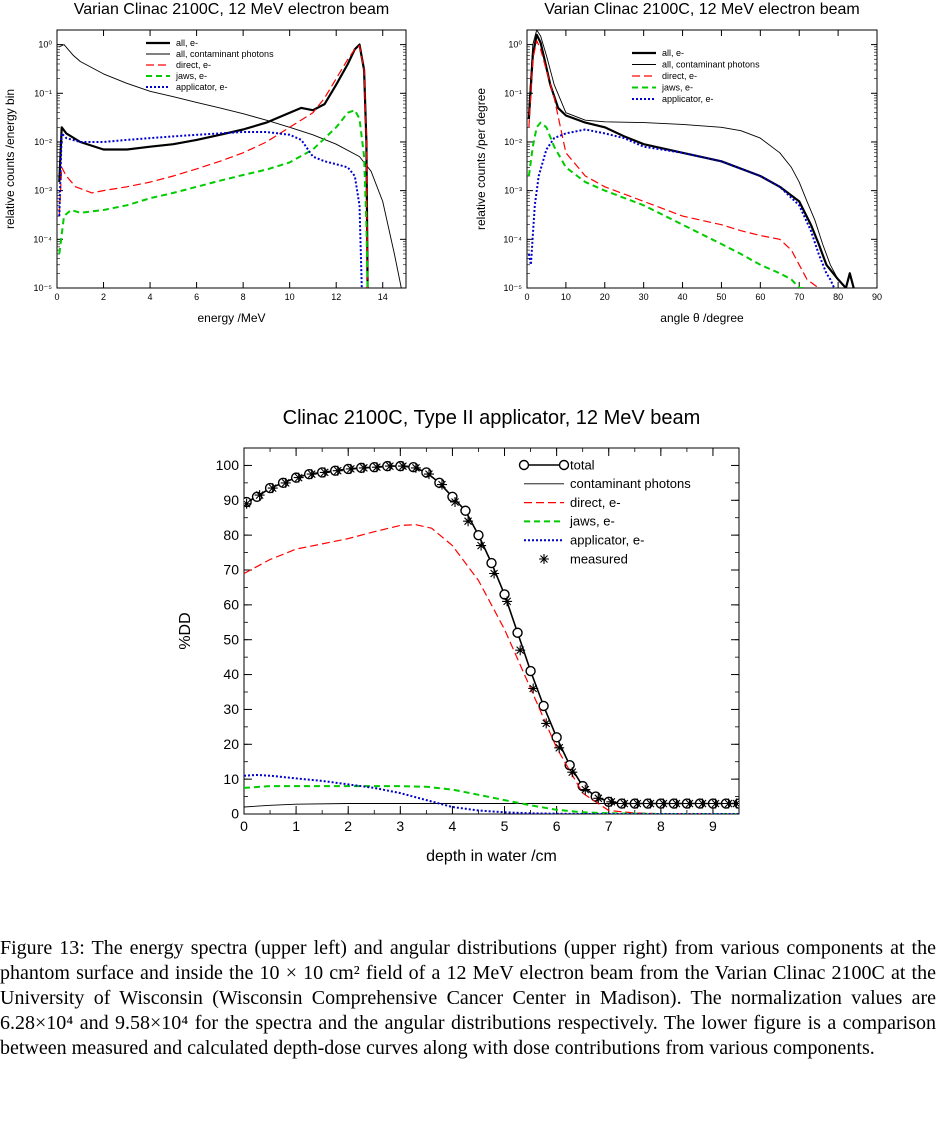  What do you see at coordinates (799, 297) in the screenshot?
I see `x-tick-label: 70` at bounding box center [799, 297].